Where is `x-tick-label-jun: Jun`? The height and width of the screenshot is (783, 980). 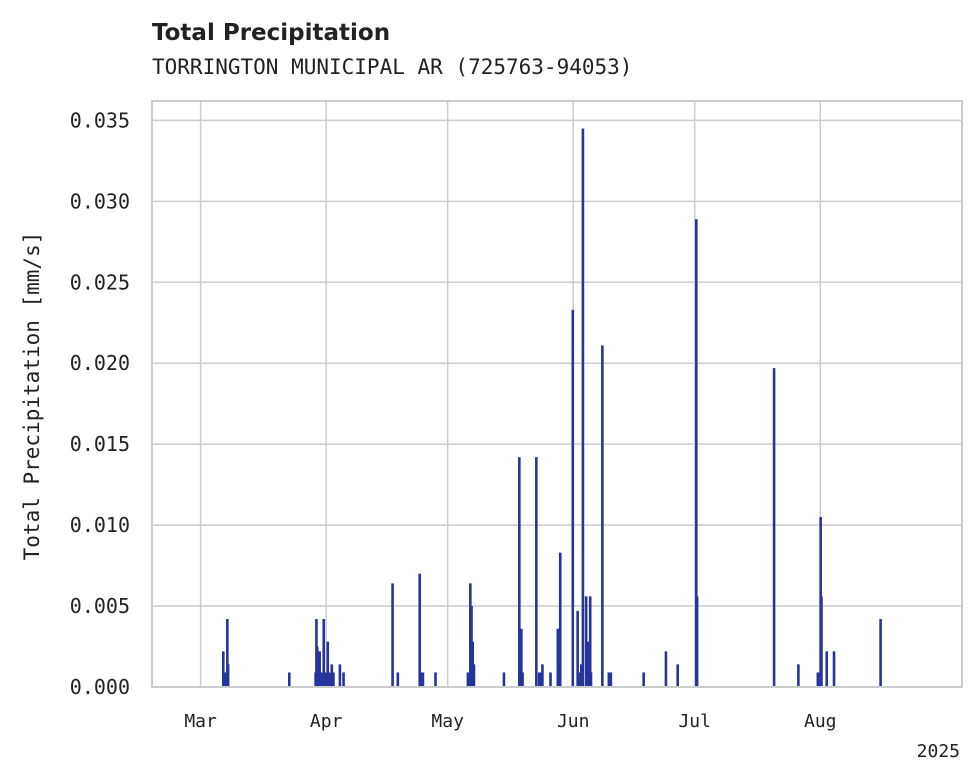 x-tick-label-jun: Jun is located at coordinates (573, 721).